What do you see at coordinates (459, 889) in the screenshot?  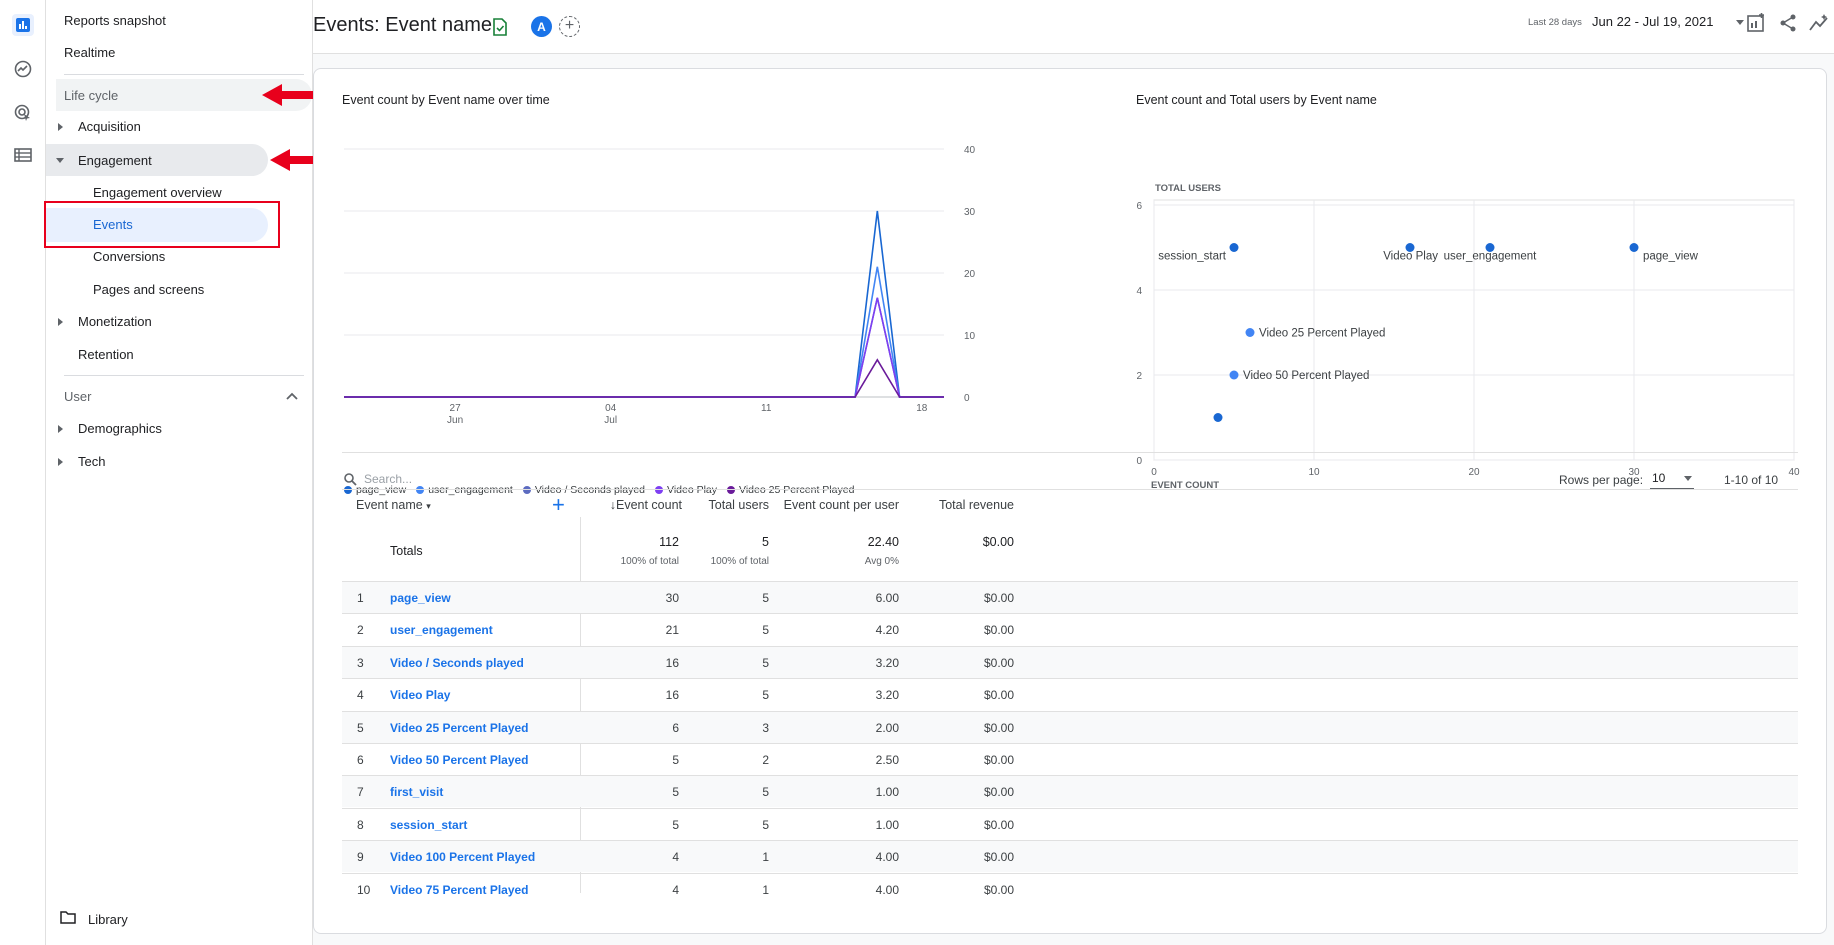 I see `event-name-link: Video 75 Percent Played` at bounding box center [459, 889].